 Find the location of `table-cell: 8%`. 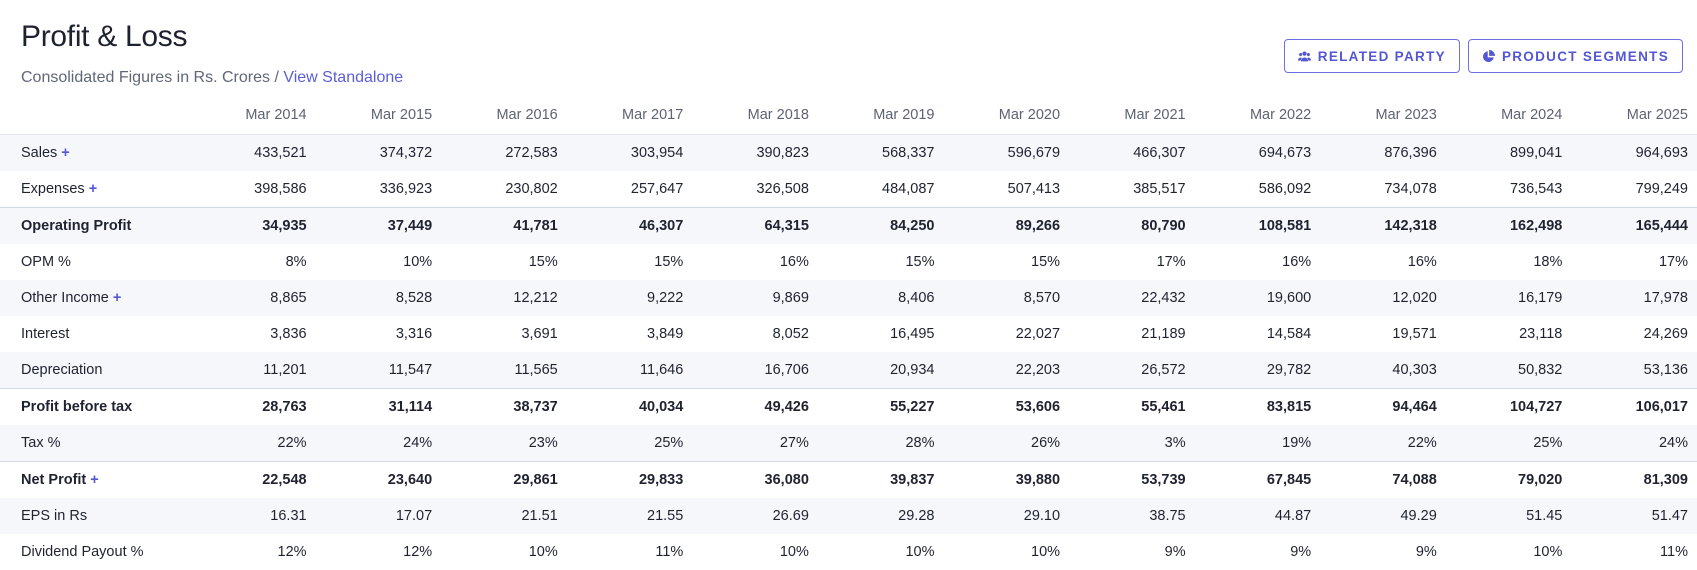

table-cell: 8% is located at coordinates (253, 262).